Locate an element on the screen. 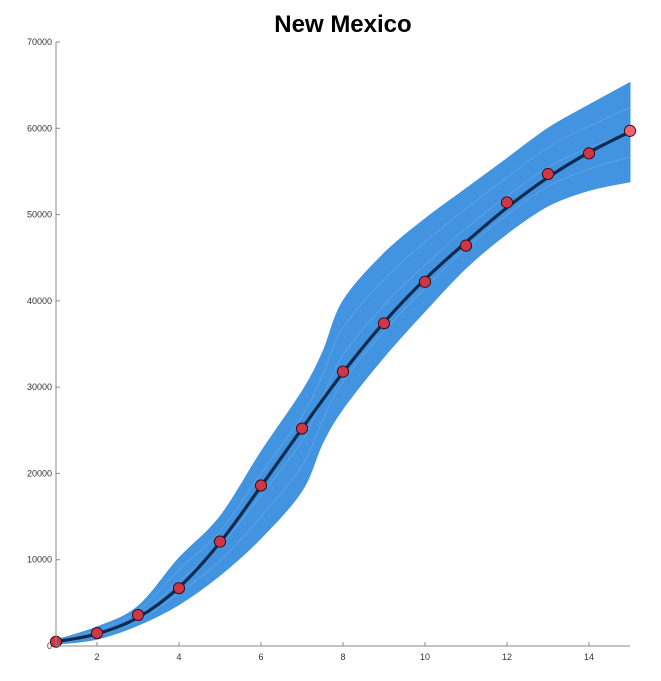 The height and width of the screenshot is (681, 661). x-tick-label: 6 is located at coordinates (260, 657).